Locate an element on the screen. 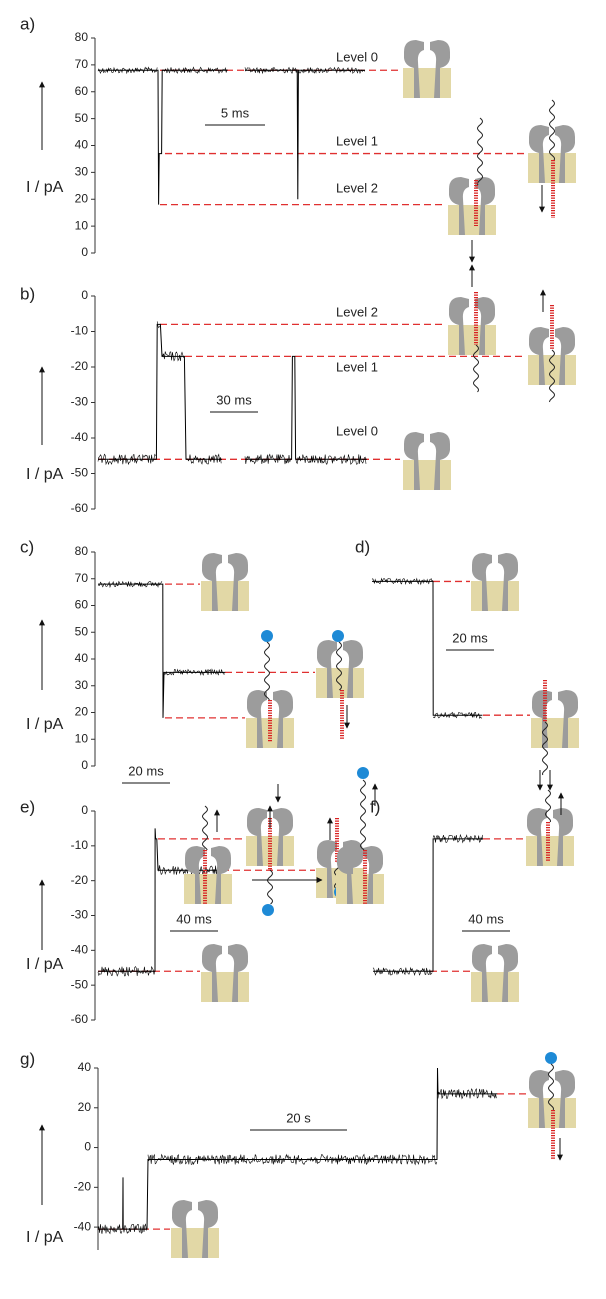  panel-label: c) is located at coordinates (27, 546).